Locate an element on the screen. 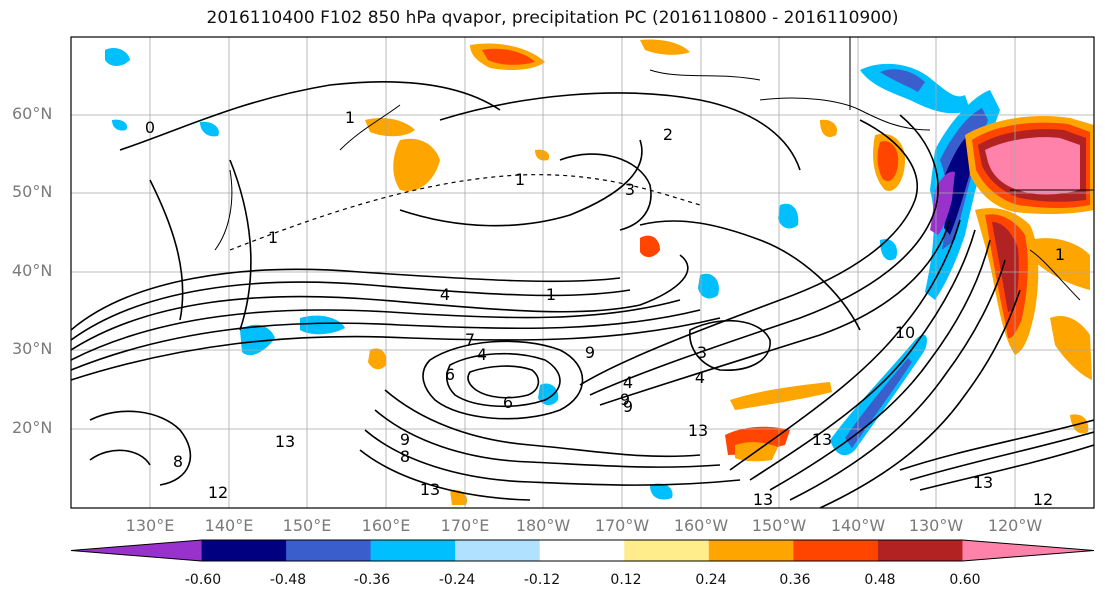 The image size is (1105, 601). colorbar-tick-label: 0.12 is located at coordinates (626, 580).